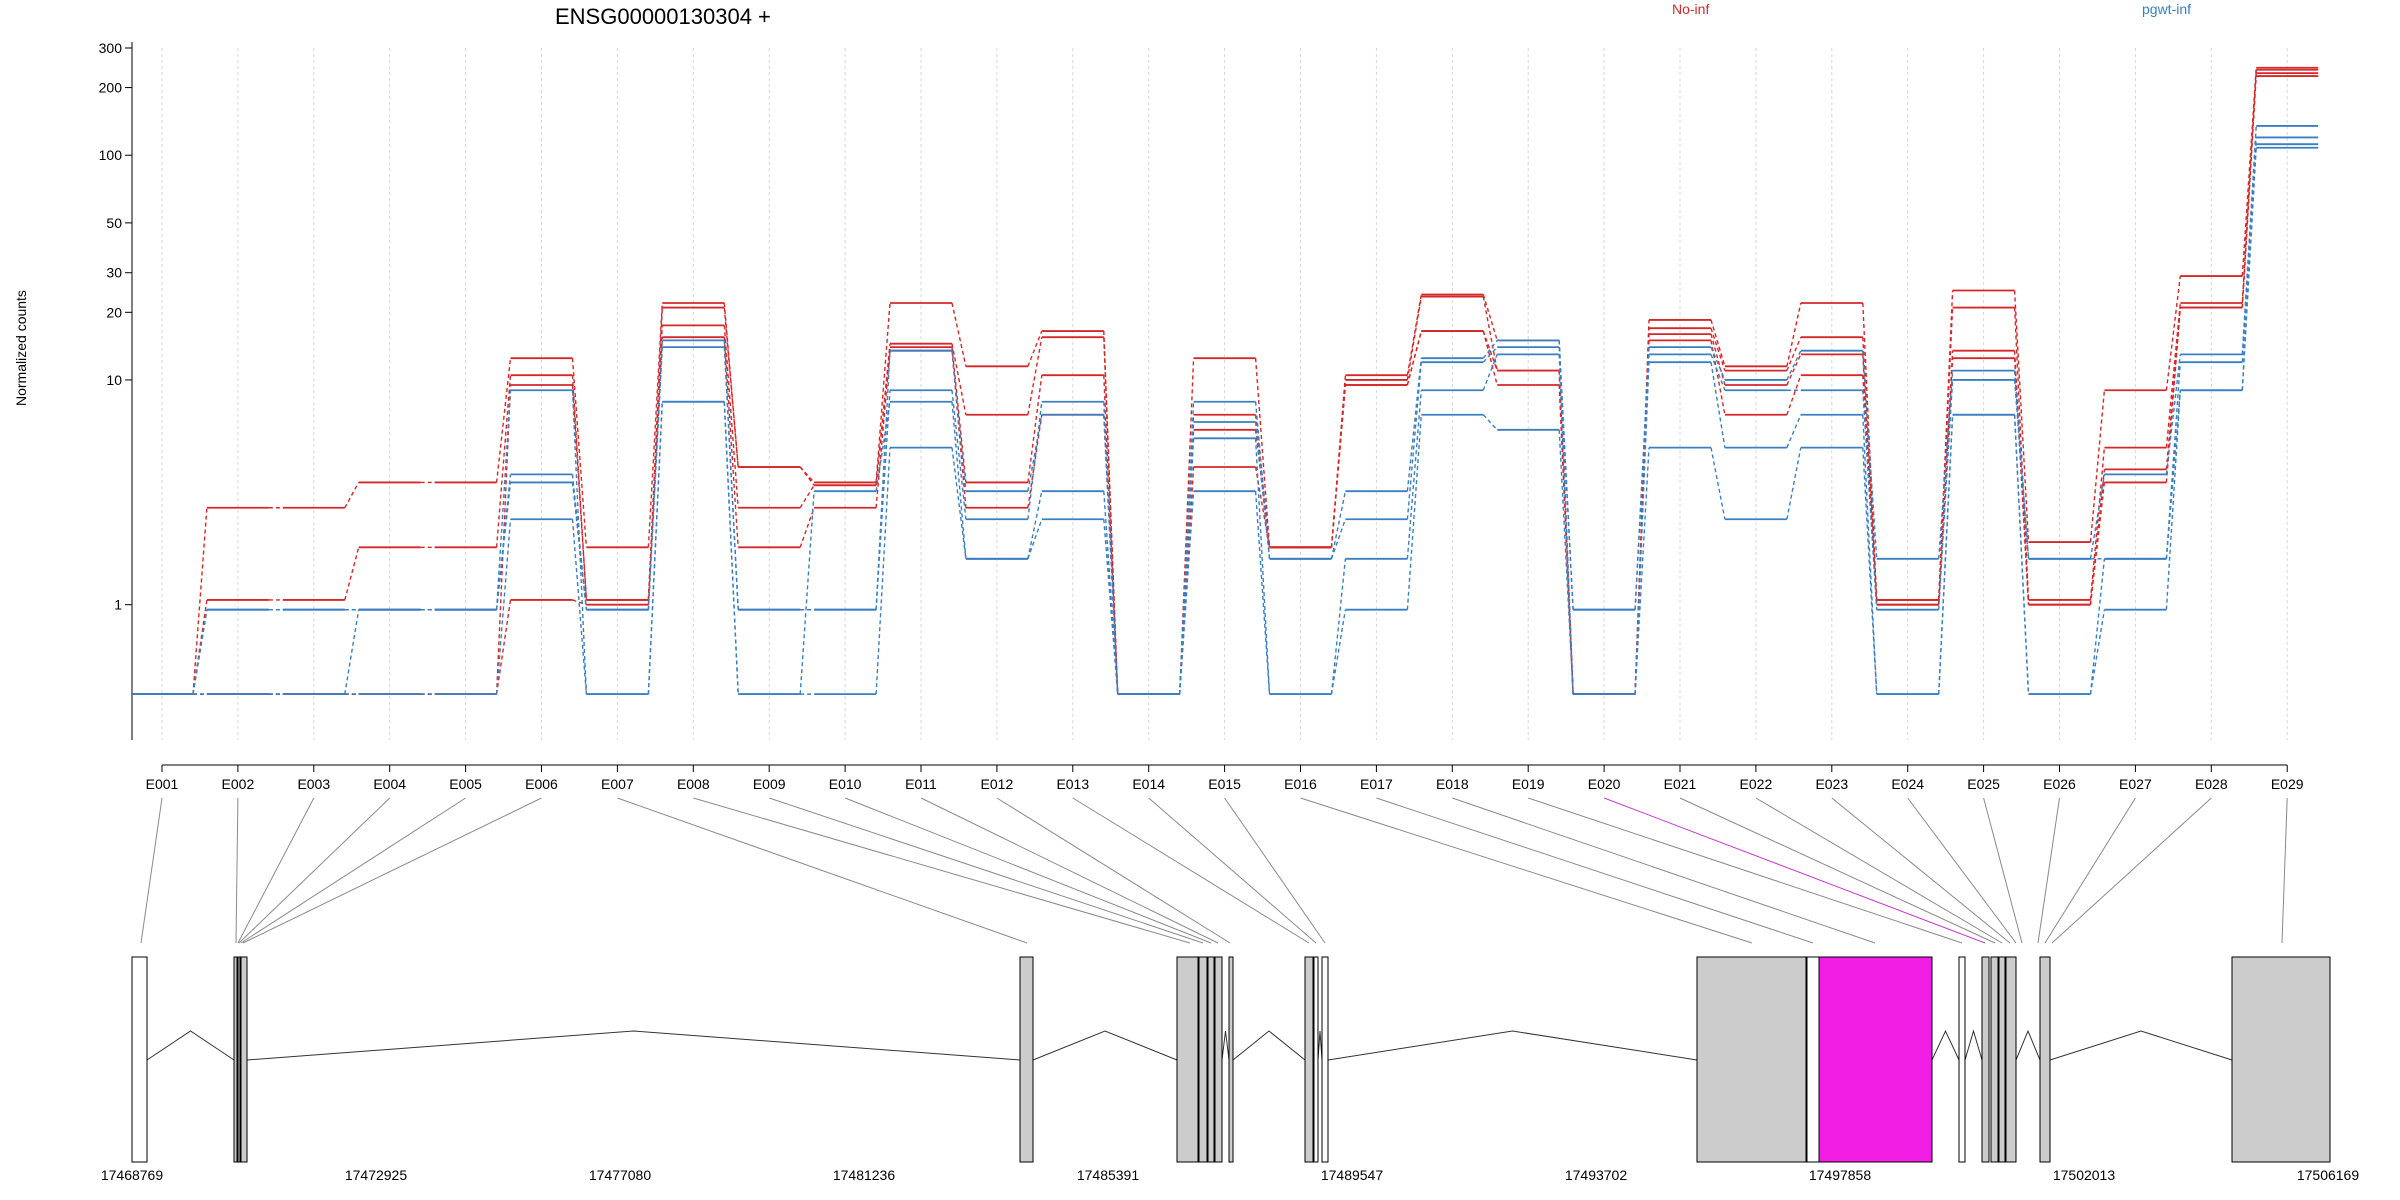 This screenshot has height=1200, width=2400. Describe the element at coordinates (2328, 1175) in the screenshot. I see `genomic-tick-label-10: 17506169` at that location.